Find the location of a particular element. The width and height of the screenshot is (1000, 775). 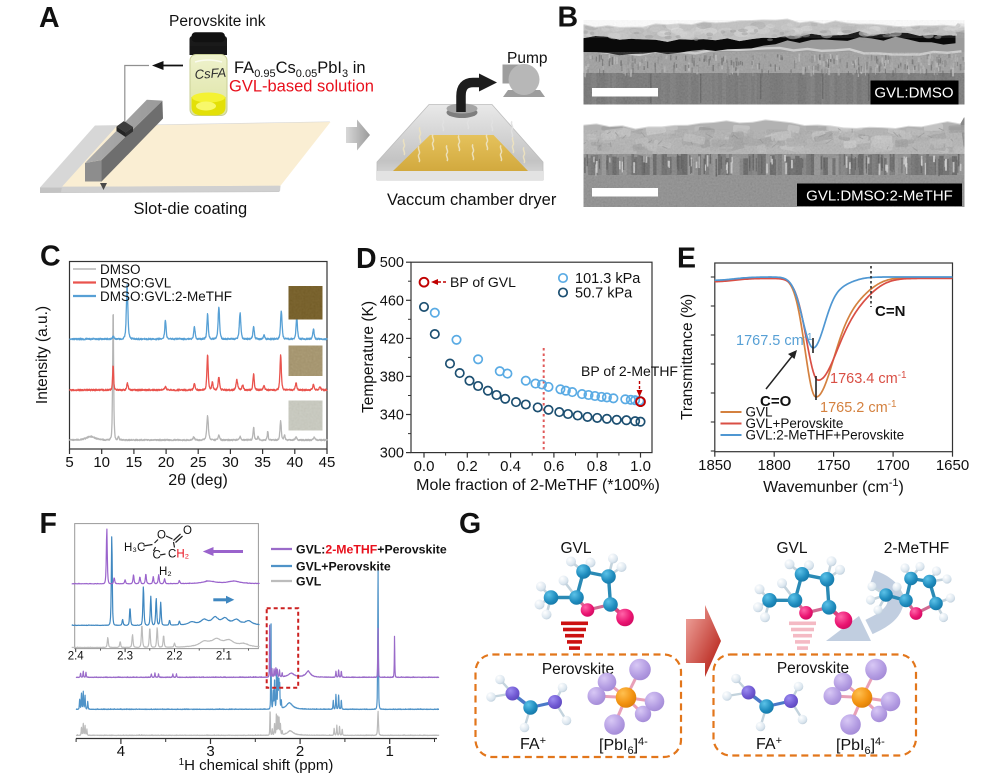

svg-text: C=O is located at coordinates (776, 401).